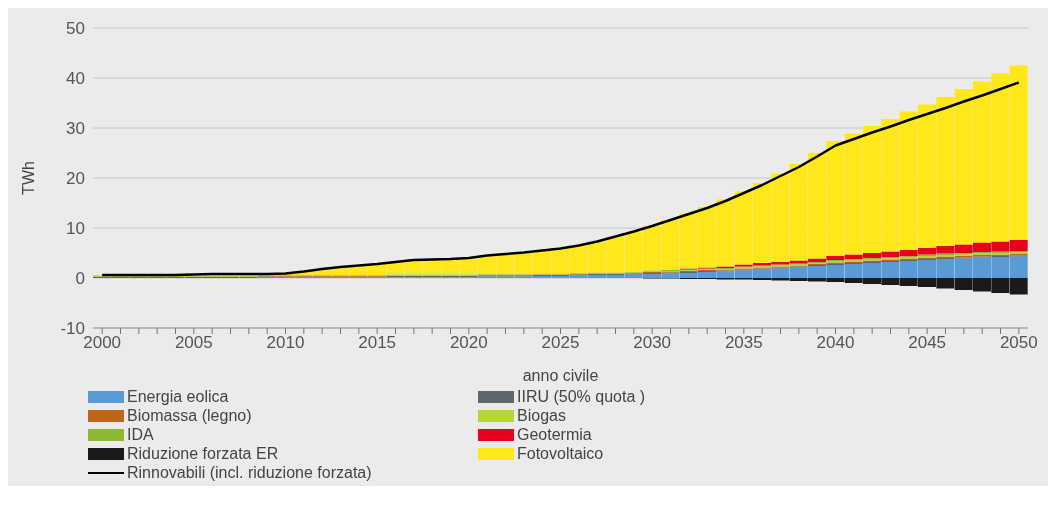  I want to click on y-axis-title: TWh, so click(28, 178).